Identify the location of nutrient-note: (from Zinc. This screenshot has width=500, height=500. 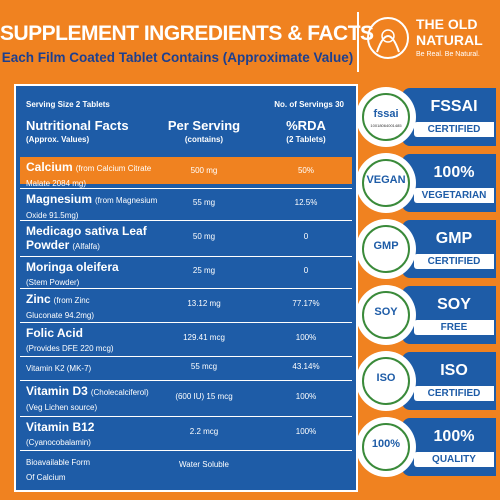
(71, 300).